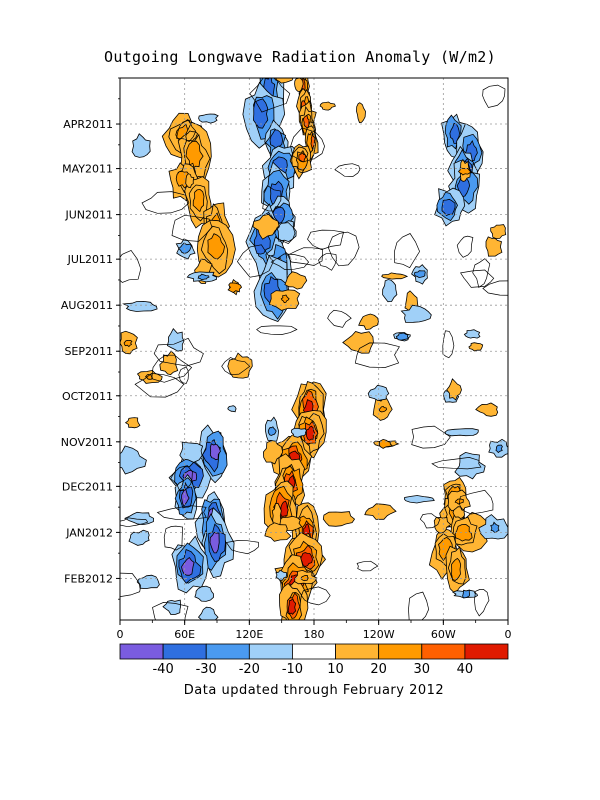 This screenshot has width=600, height=800. Describe the element at coordinates (184, 634) in the screenshot. I see `x-tick-label-1: 60E` at that location.